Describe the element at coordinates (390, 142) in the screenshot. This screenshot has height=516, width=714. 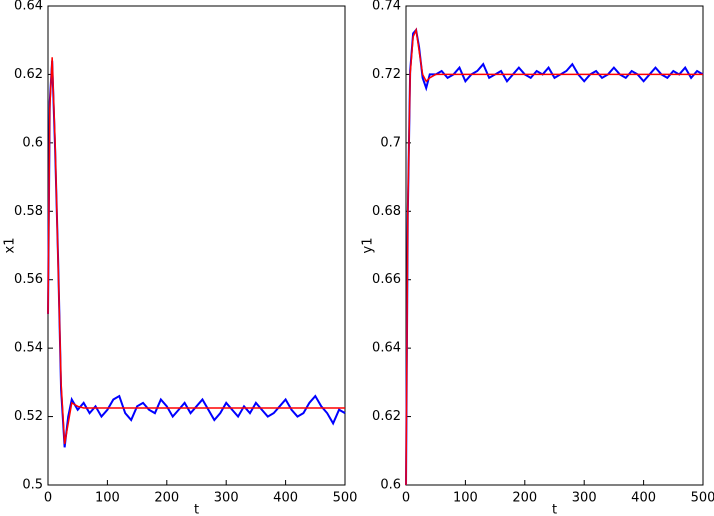
I see `y-tick-label: 0.7` at that location.